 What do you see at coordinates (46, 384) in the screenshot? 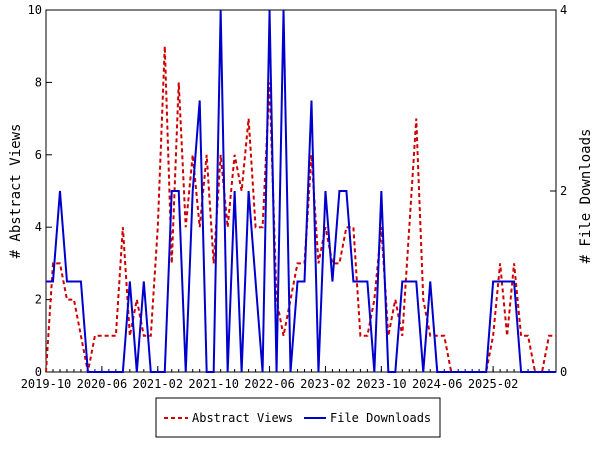
I see `x-tick-label: 2019-10` at bounding box center [46, 384].